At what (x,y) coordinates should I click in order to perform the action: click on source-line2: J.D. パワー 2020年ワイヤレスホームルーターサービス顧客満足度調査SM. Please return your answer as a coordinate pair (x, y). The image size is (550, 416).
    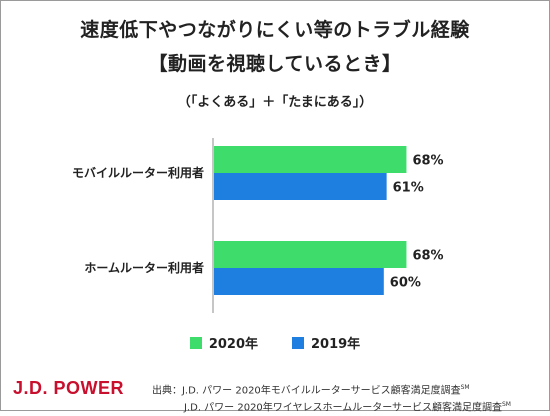
    Looking at the image, I should click on (347, 407).